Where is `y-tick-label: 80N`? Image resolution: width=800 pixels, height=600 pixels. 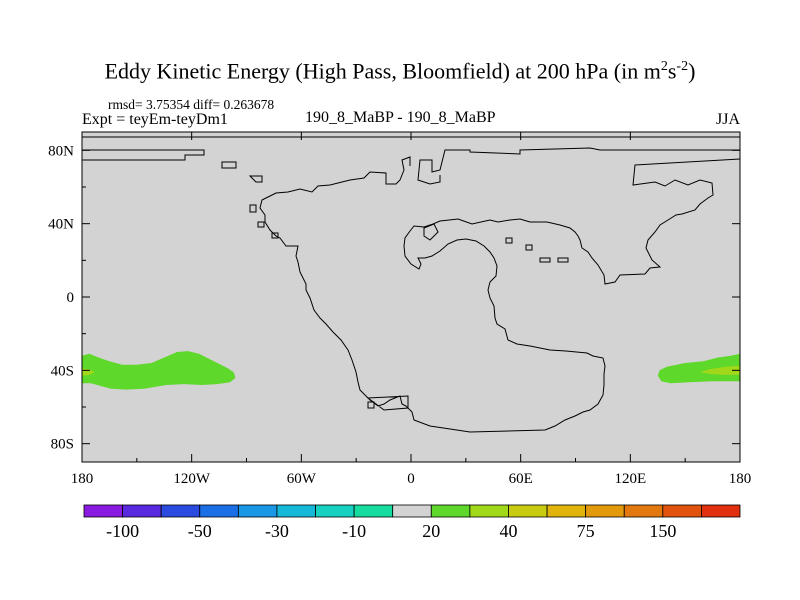 y-tick-label: 80N is located at coordinates (61, 151).